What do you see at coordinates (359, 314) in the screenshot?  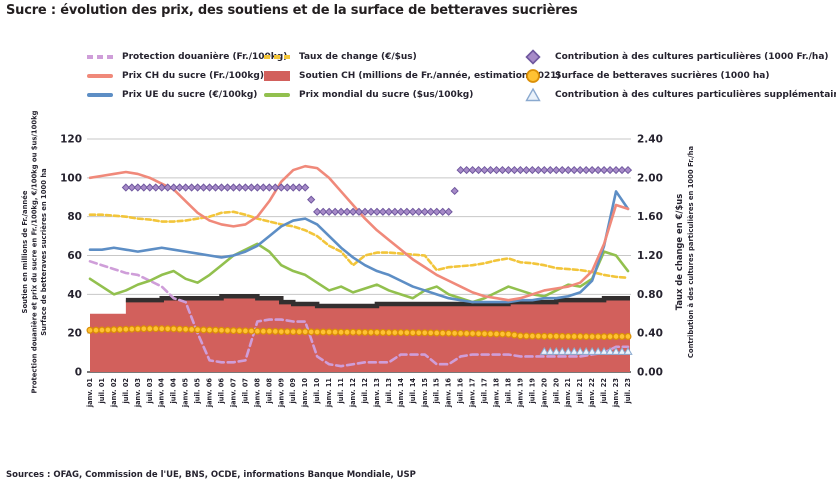 I see `series-protection` at bounding box center [359, 314].